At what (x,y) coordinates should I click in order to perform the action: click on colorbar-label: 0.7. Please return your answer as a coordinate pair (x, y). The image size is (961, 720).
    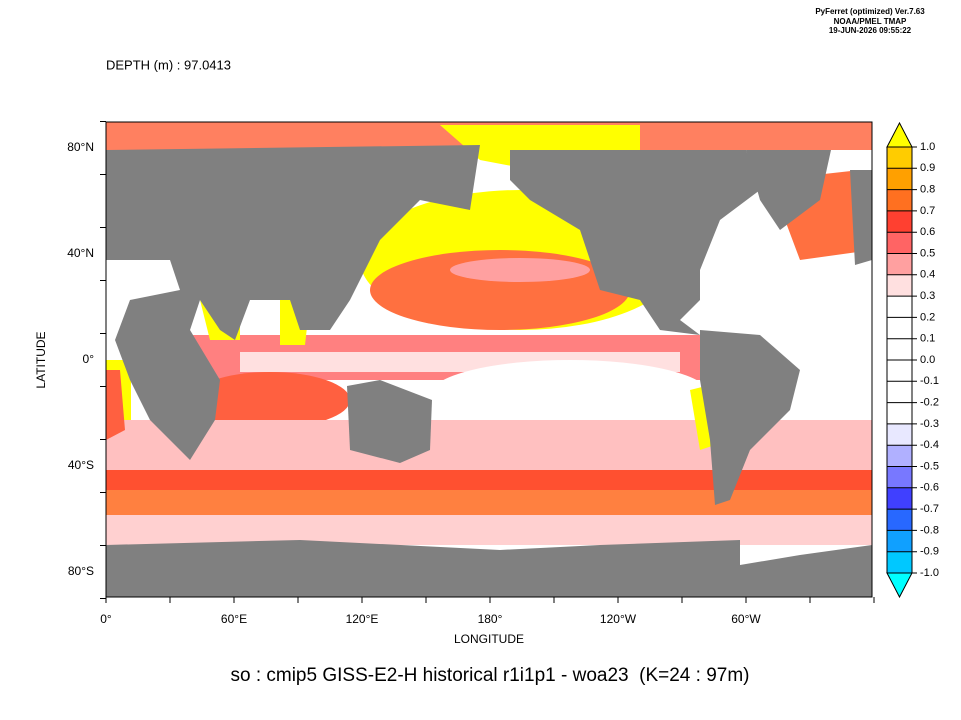
    Looking at the image, I should click on (927, 211).